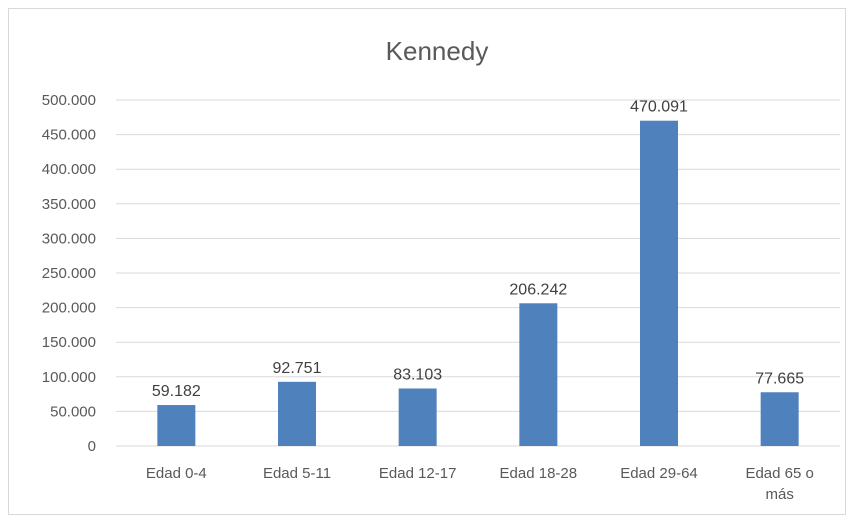 This screenshot has width=854, height=523. I want to click on data-label: 77.665, so click(779, 378).